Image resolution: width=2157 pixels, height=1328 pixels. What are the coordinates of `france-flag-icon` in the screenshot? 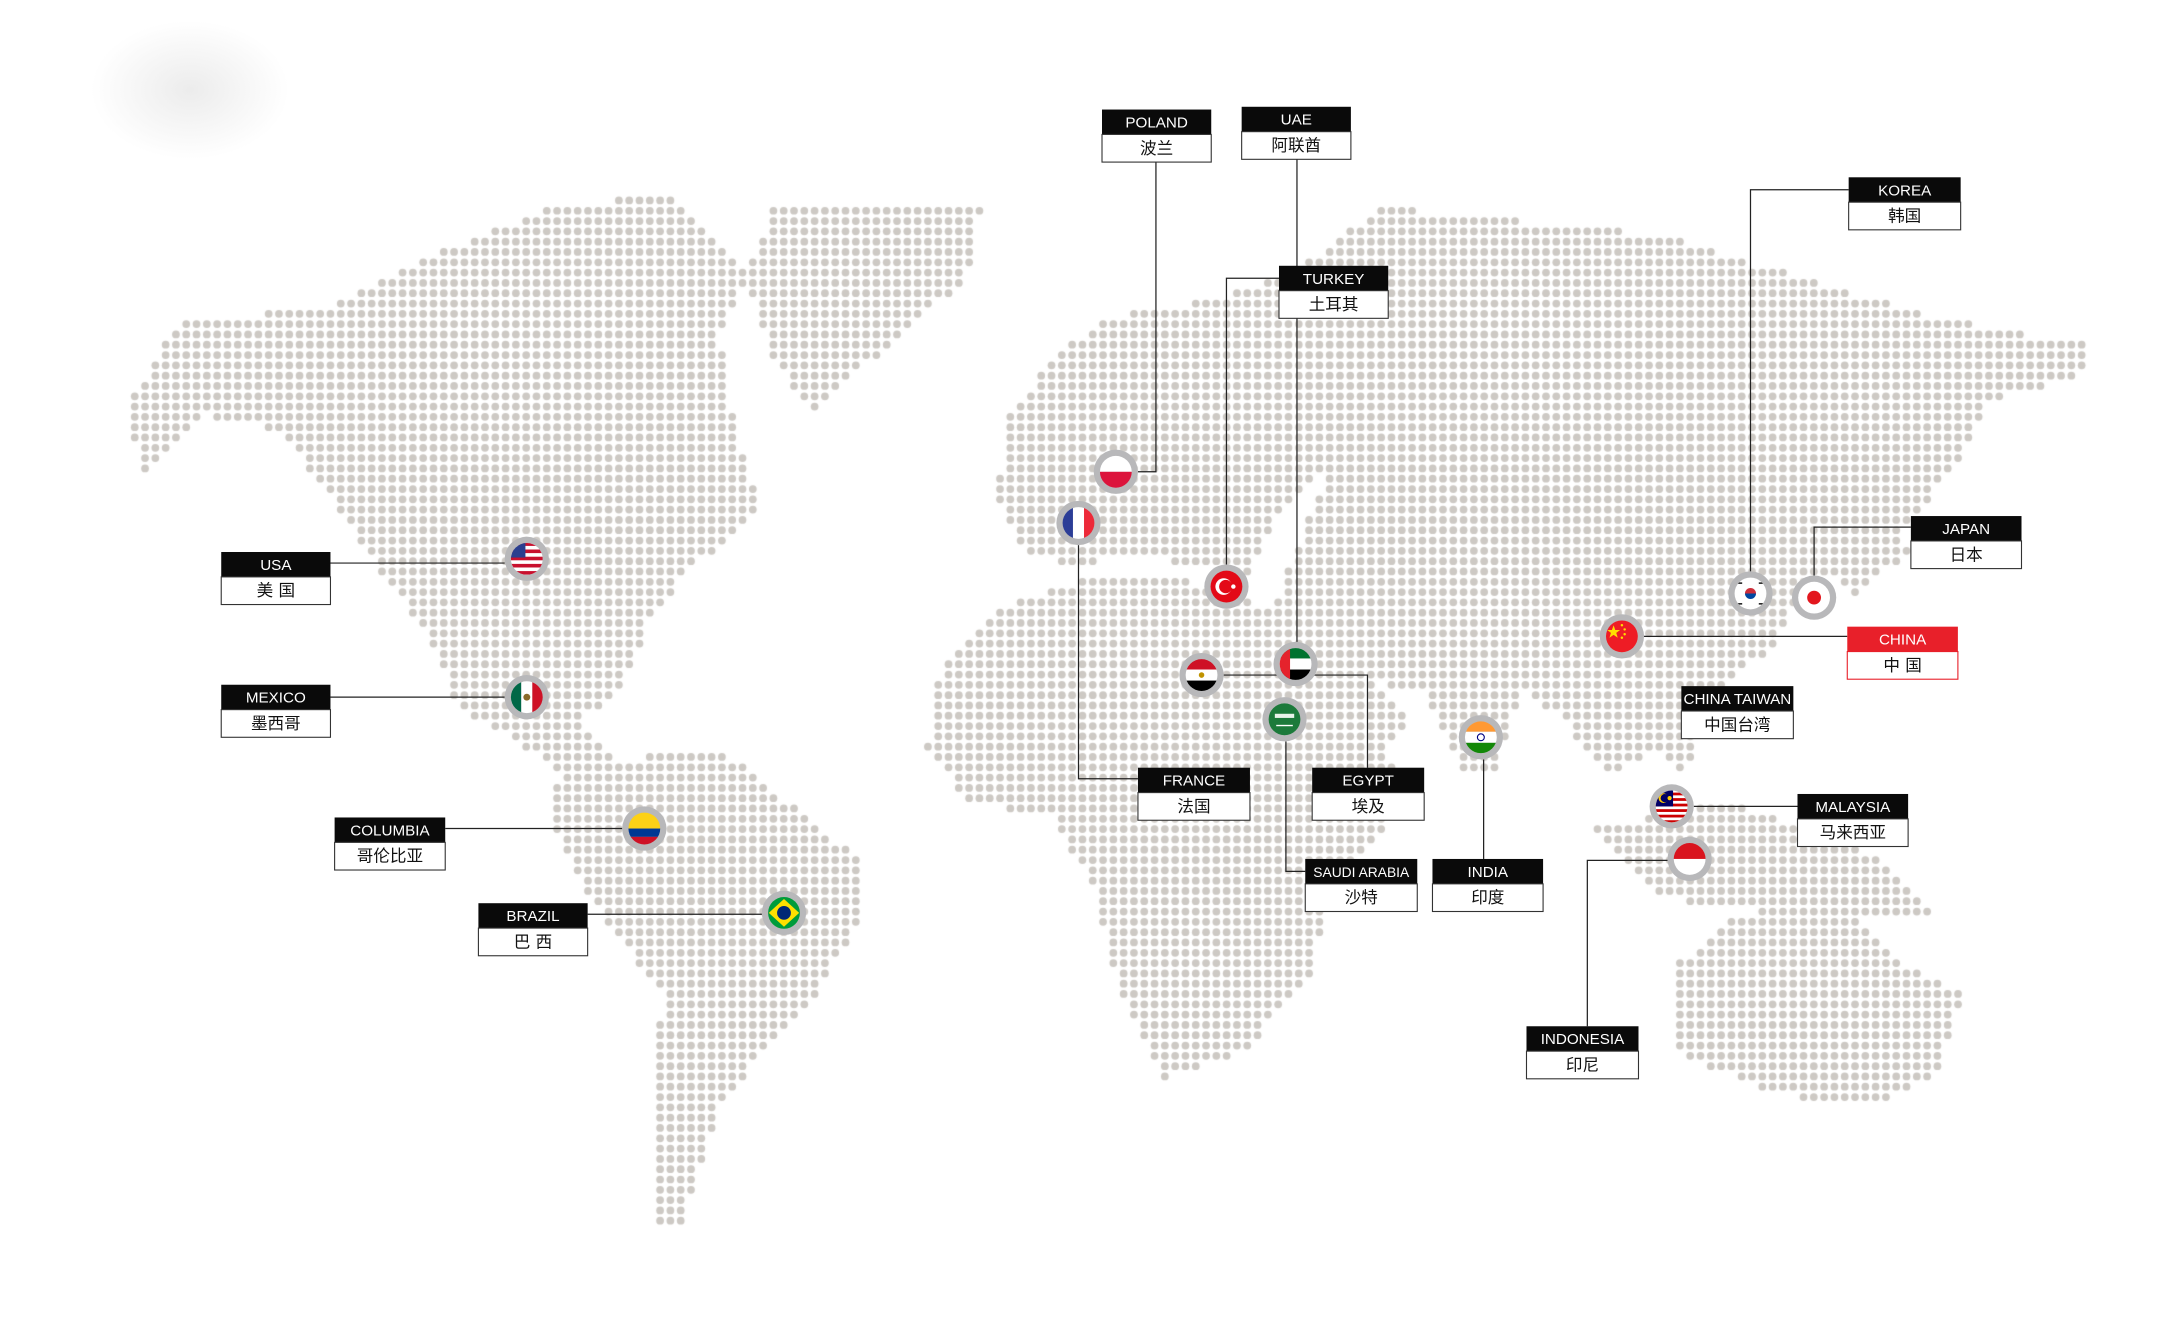 It's located at (1078, 523).